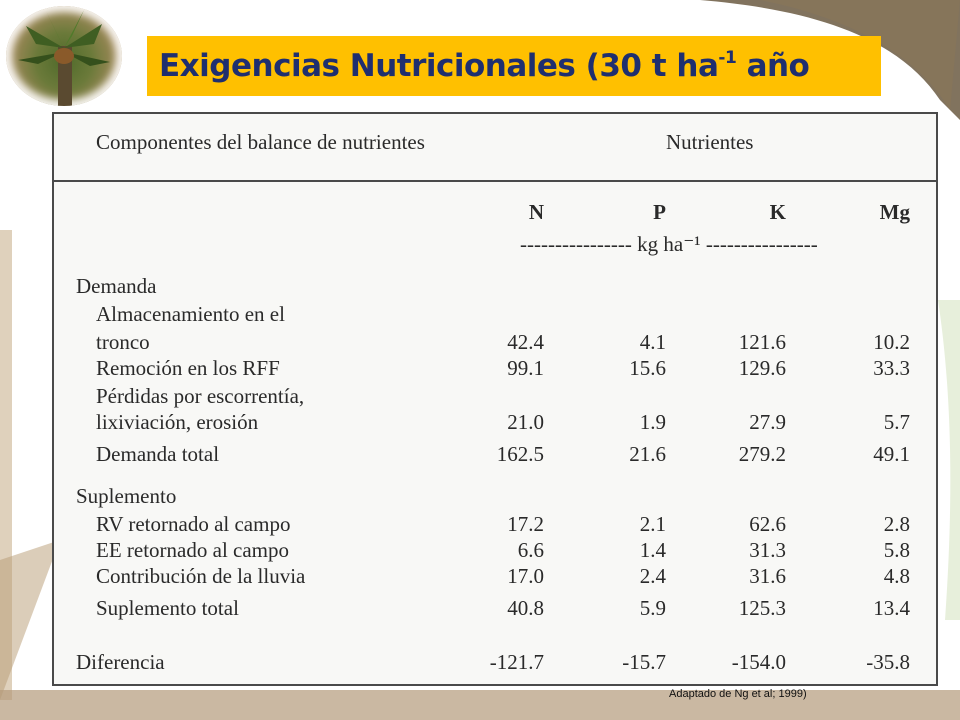 The height and width of the screenshot is (720, 960). I want to click on cell-value: -154.0, so click(758, 662).